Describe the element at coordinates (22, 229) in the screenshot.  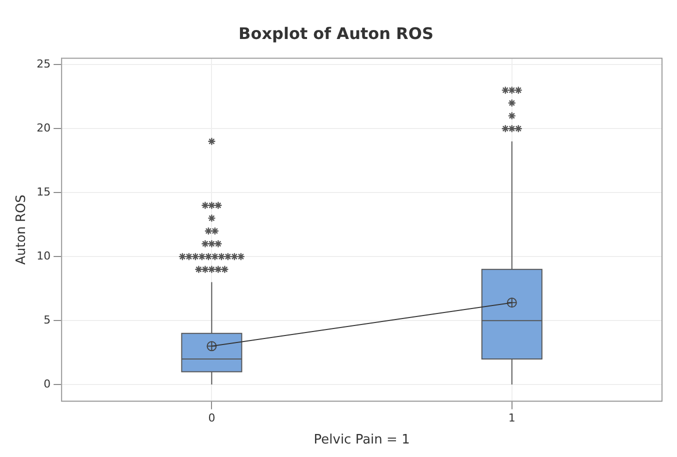
I see `y-axis-title: Auton ROS` at that location.